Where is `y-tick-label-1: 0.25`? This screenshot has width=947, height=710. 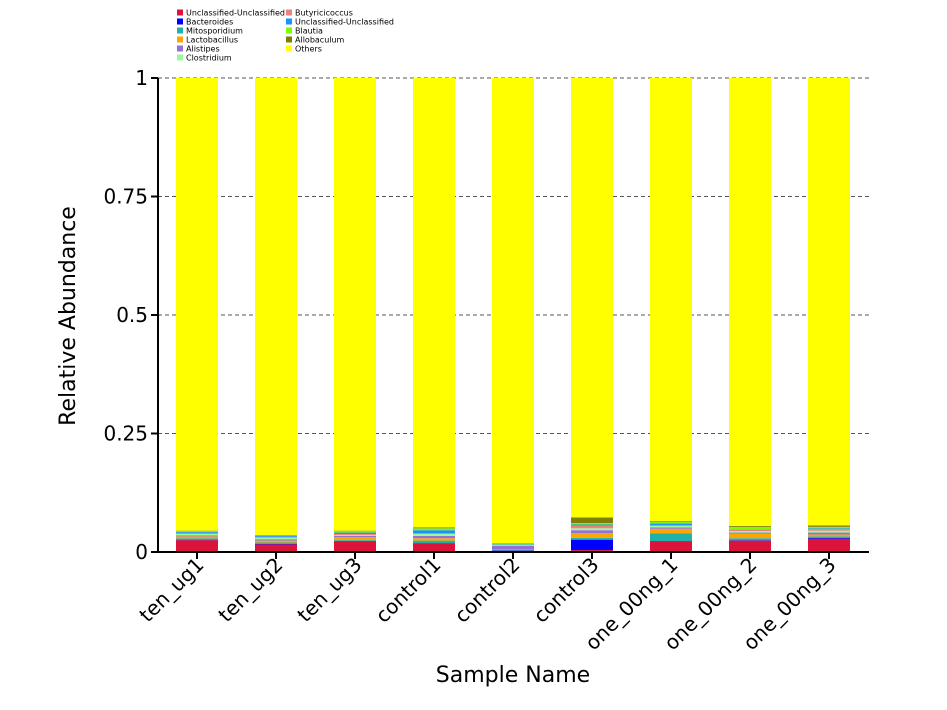
y-tick-label-1: 0.25 is located at coordinates (125, 434).